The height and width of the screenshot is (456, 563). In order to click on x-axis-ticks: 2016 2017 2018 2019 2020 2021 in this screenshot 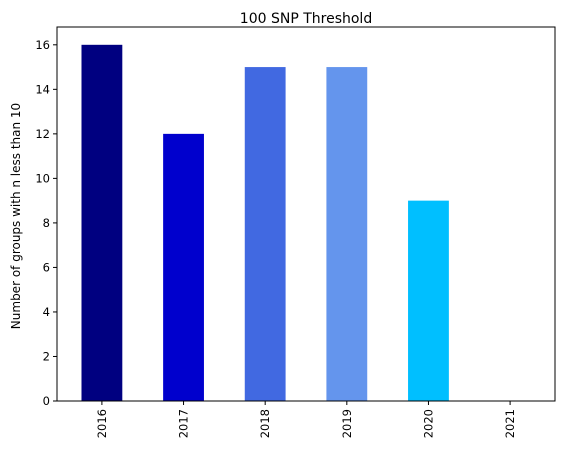, I will do `click(306, 419)`.